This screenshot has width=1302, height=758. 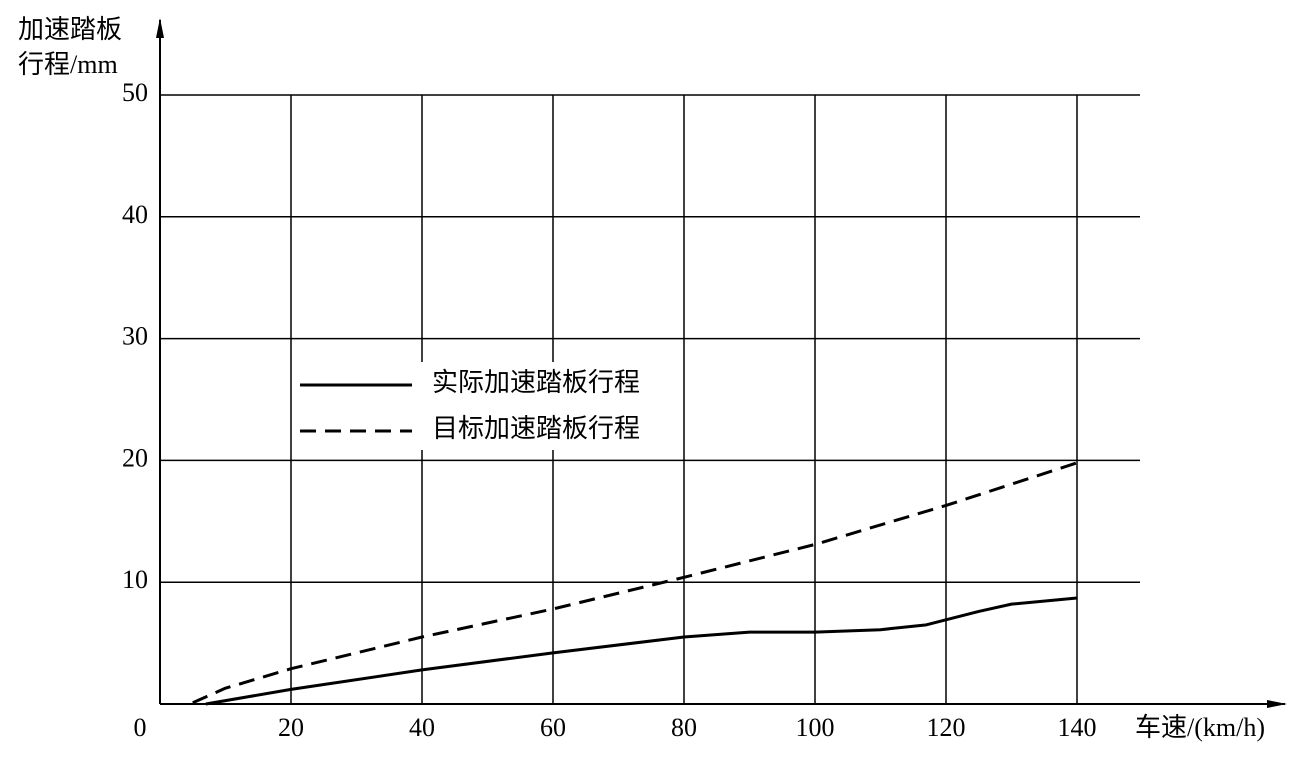 What do you see at coordinates (70, 29) in the screenshot?
I see `y-axis-label: 加速踏板` at bounding box center [70, 29].